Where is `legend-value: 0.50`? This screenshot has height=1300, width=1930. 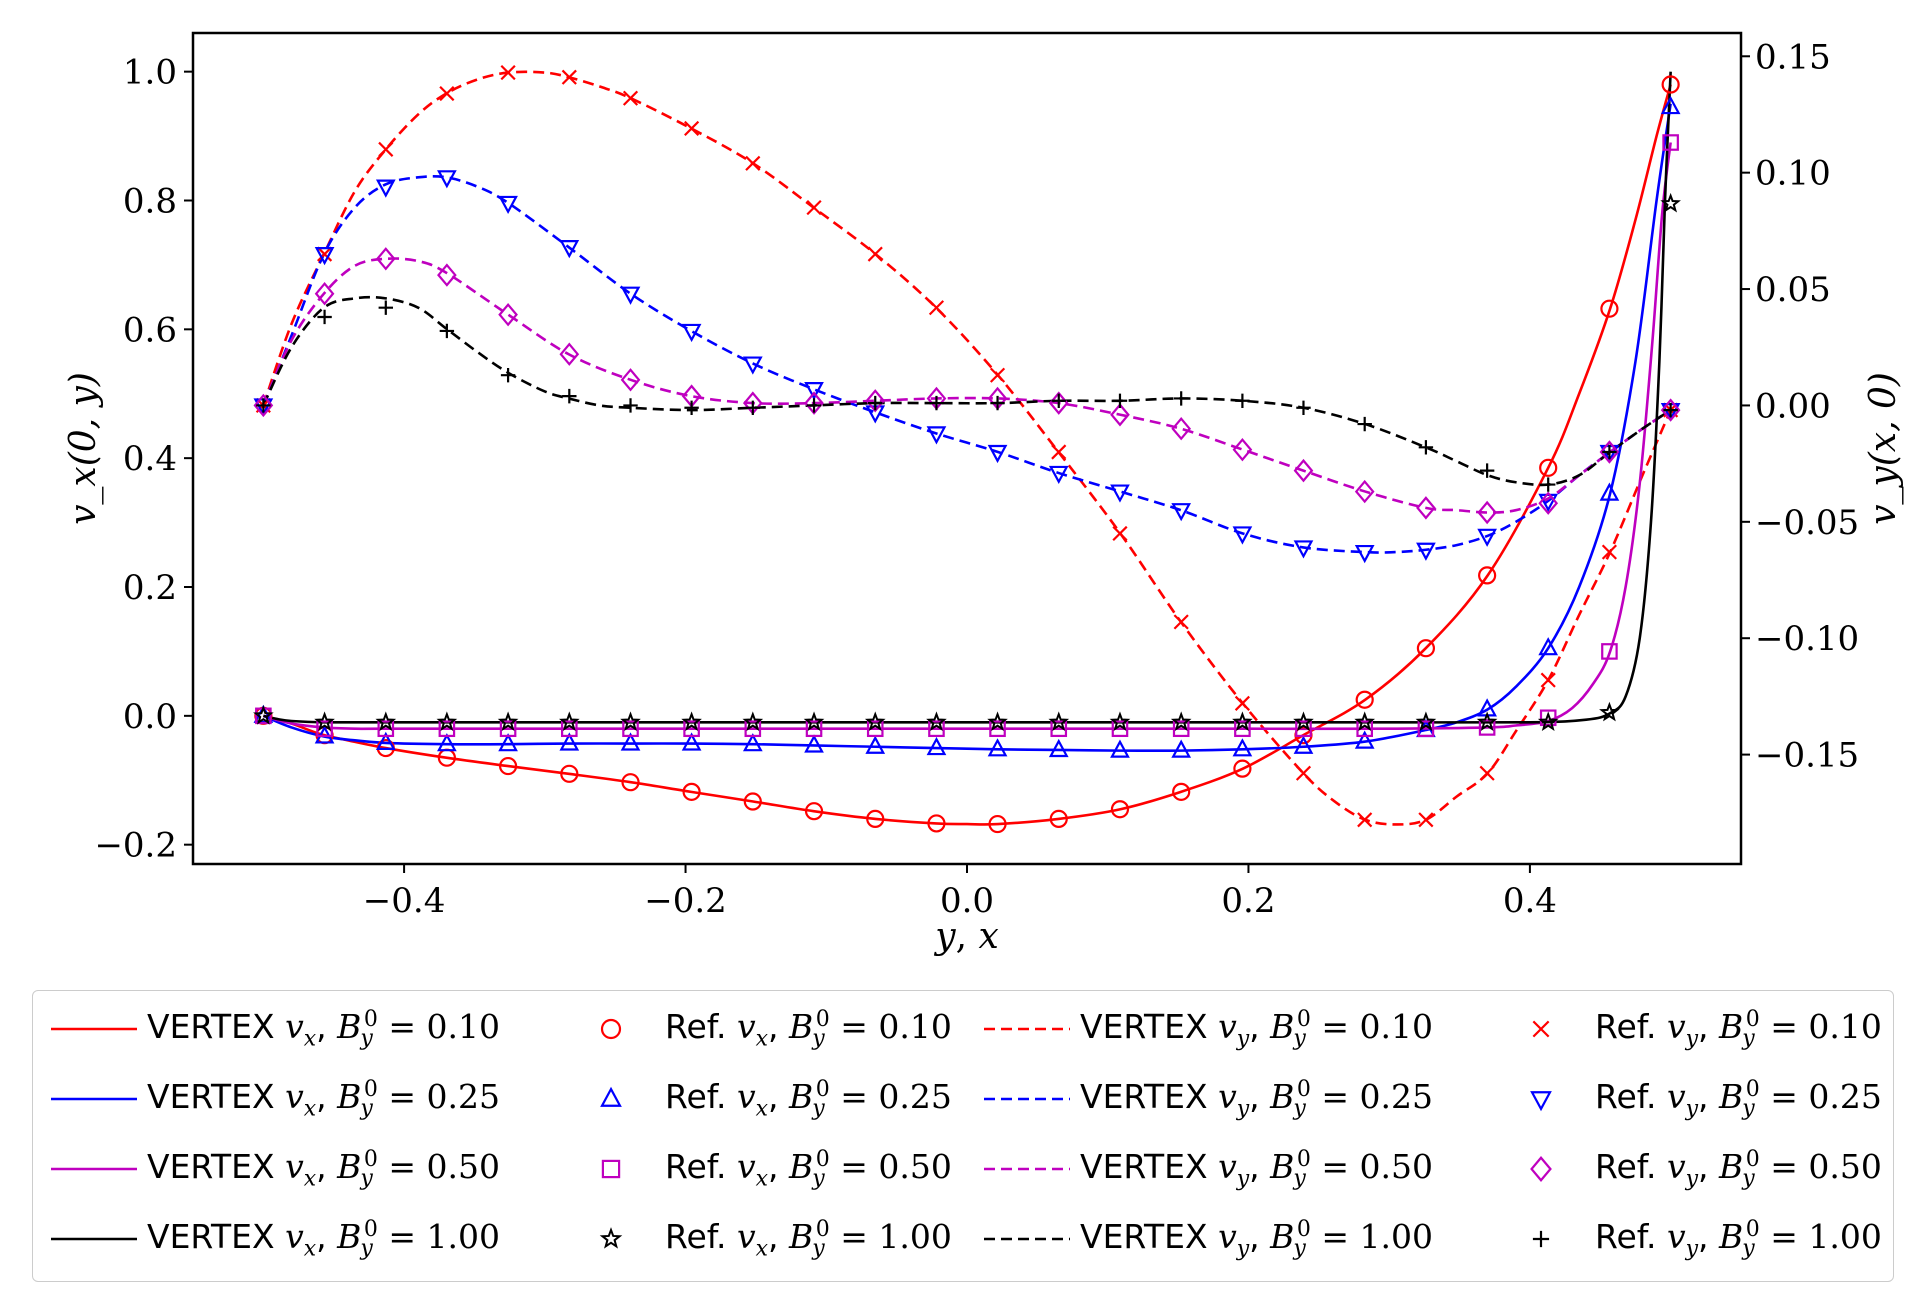
legend-value: 0.50 is located at coordinates (1845, 1166).